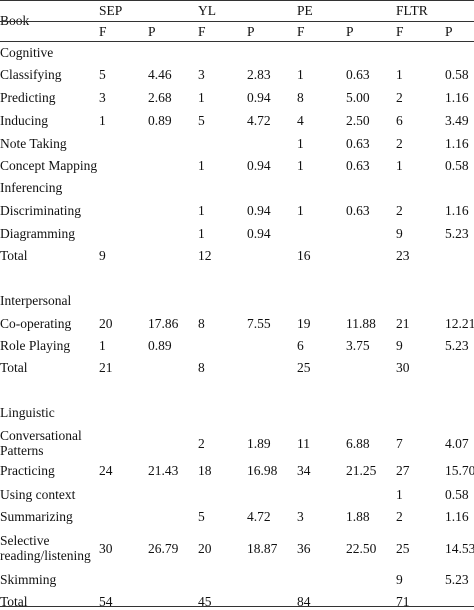 The width and height of the screenshot is (474, 610). What do you see at coordinates (300, 120) in the screenshot?
I see `table-cell: 4` at bounding box center [300, 120].